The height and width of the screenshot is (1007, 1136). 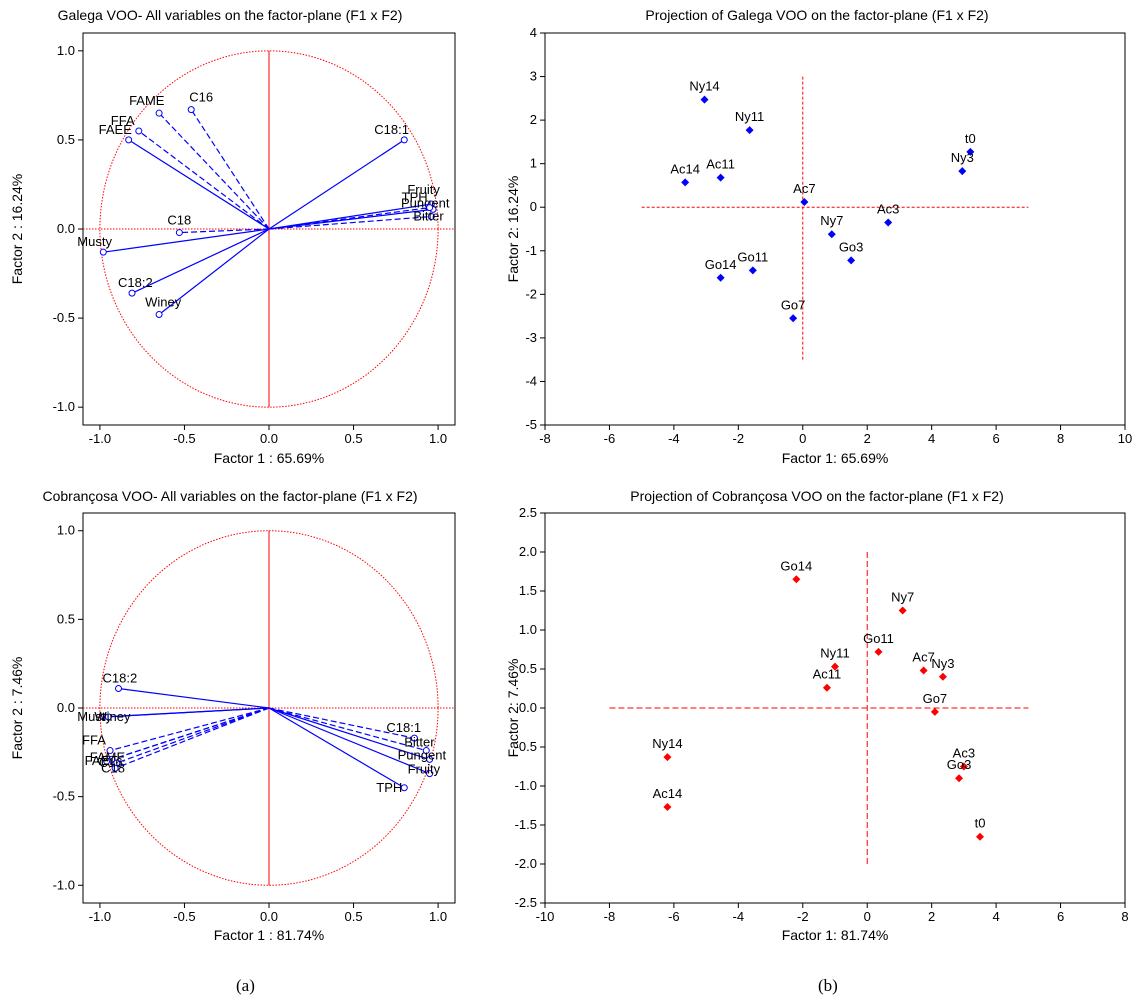 I want to click on y-tick-label: -0.5, so click(x=526, y=746).